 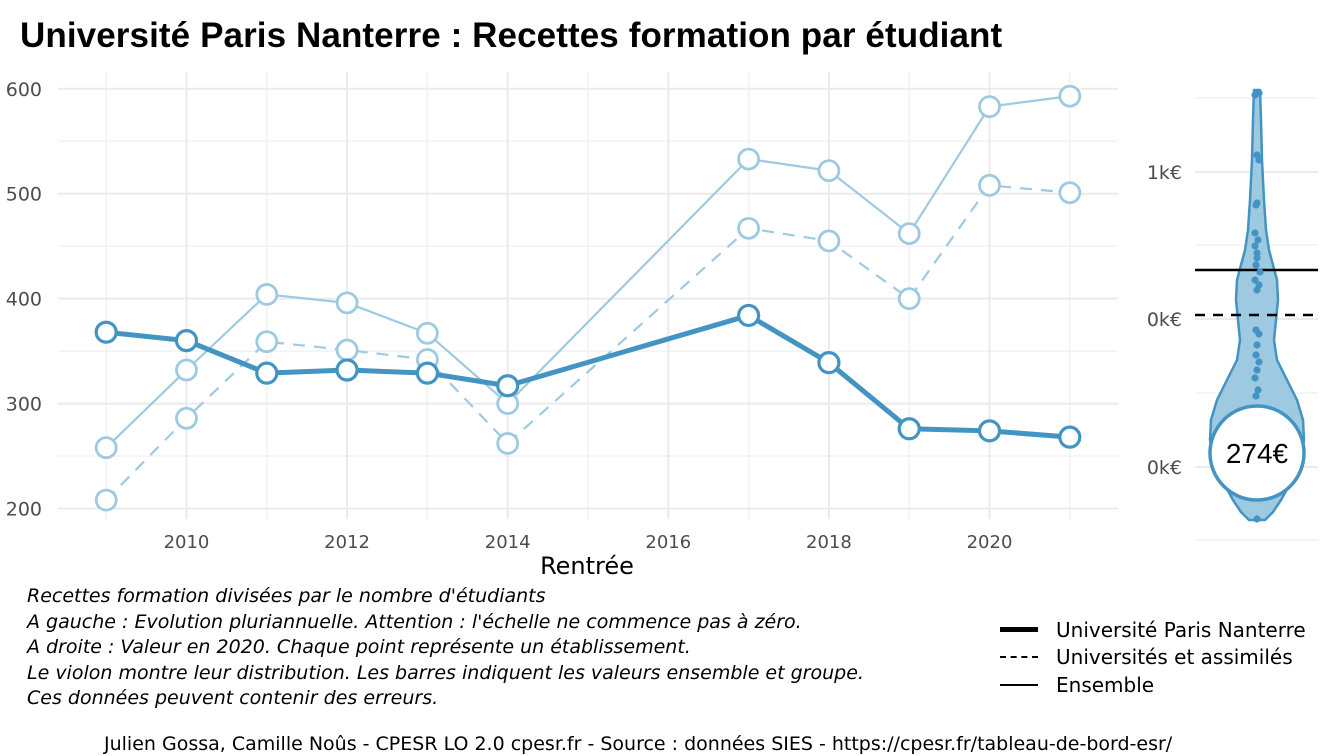 I want to click on y-tick-label: 200, so click(x=24, y=510).